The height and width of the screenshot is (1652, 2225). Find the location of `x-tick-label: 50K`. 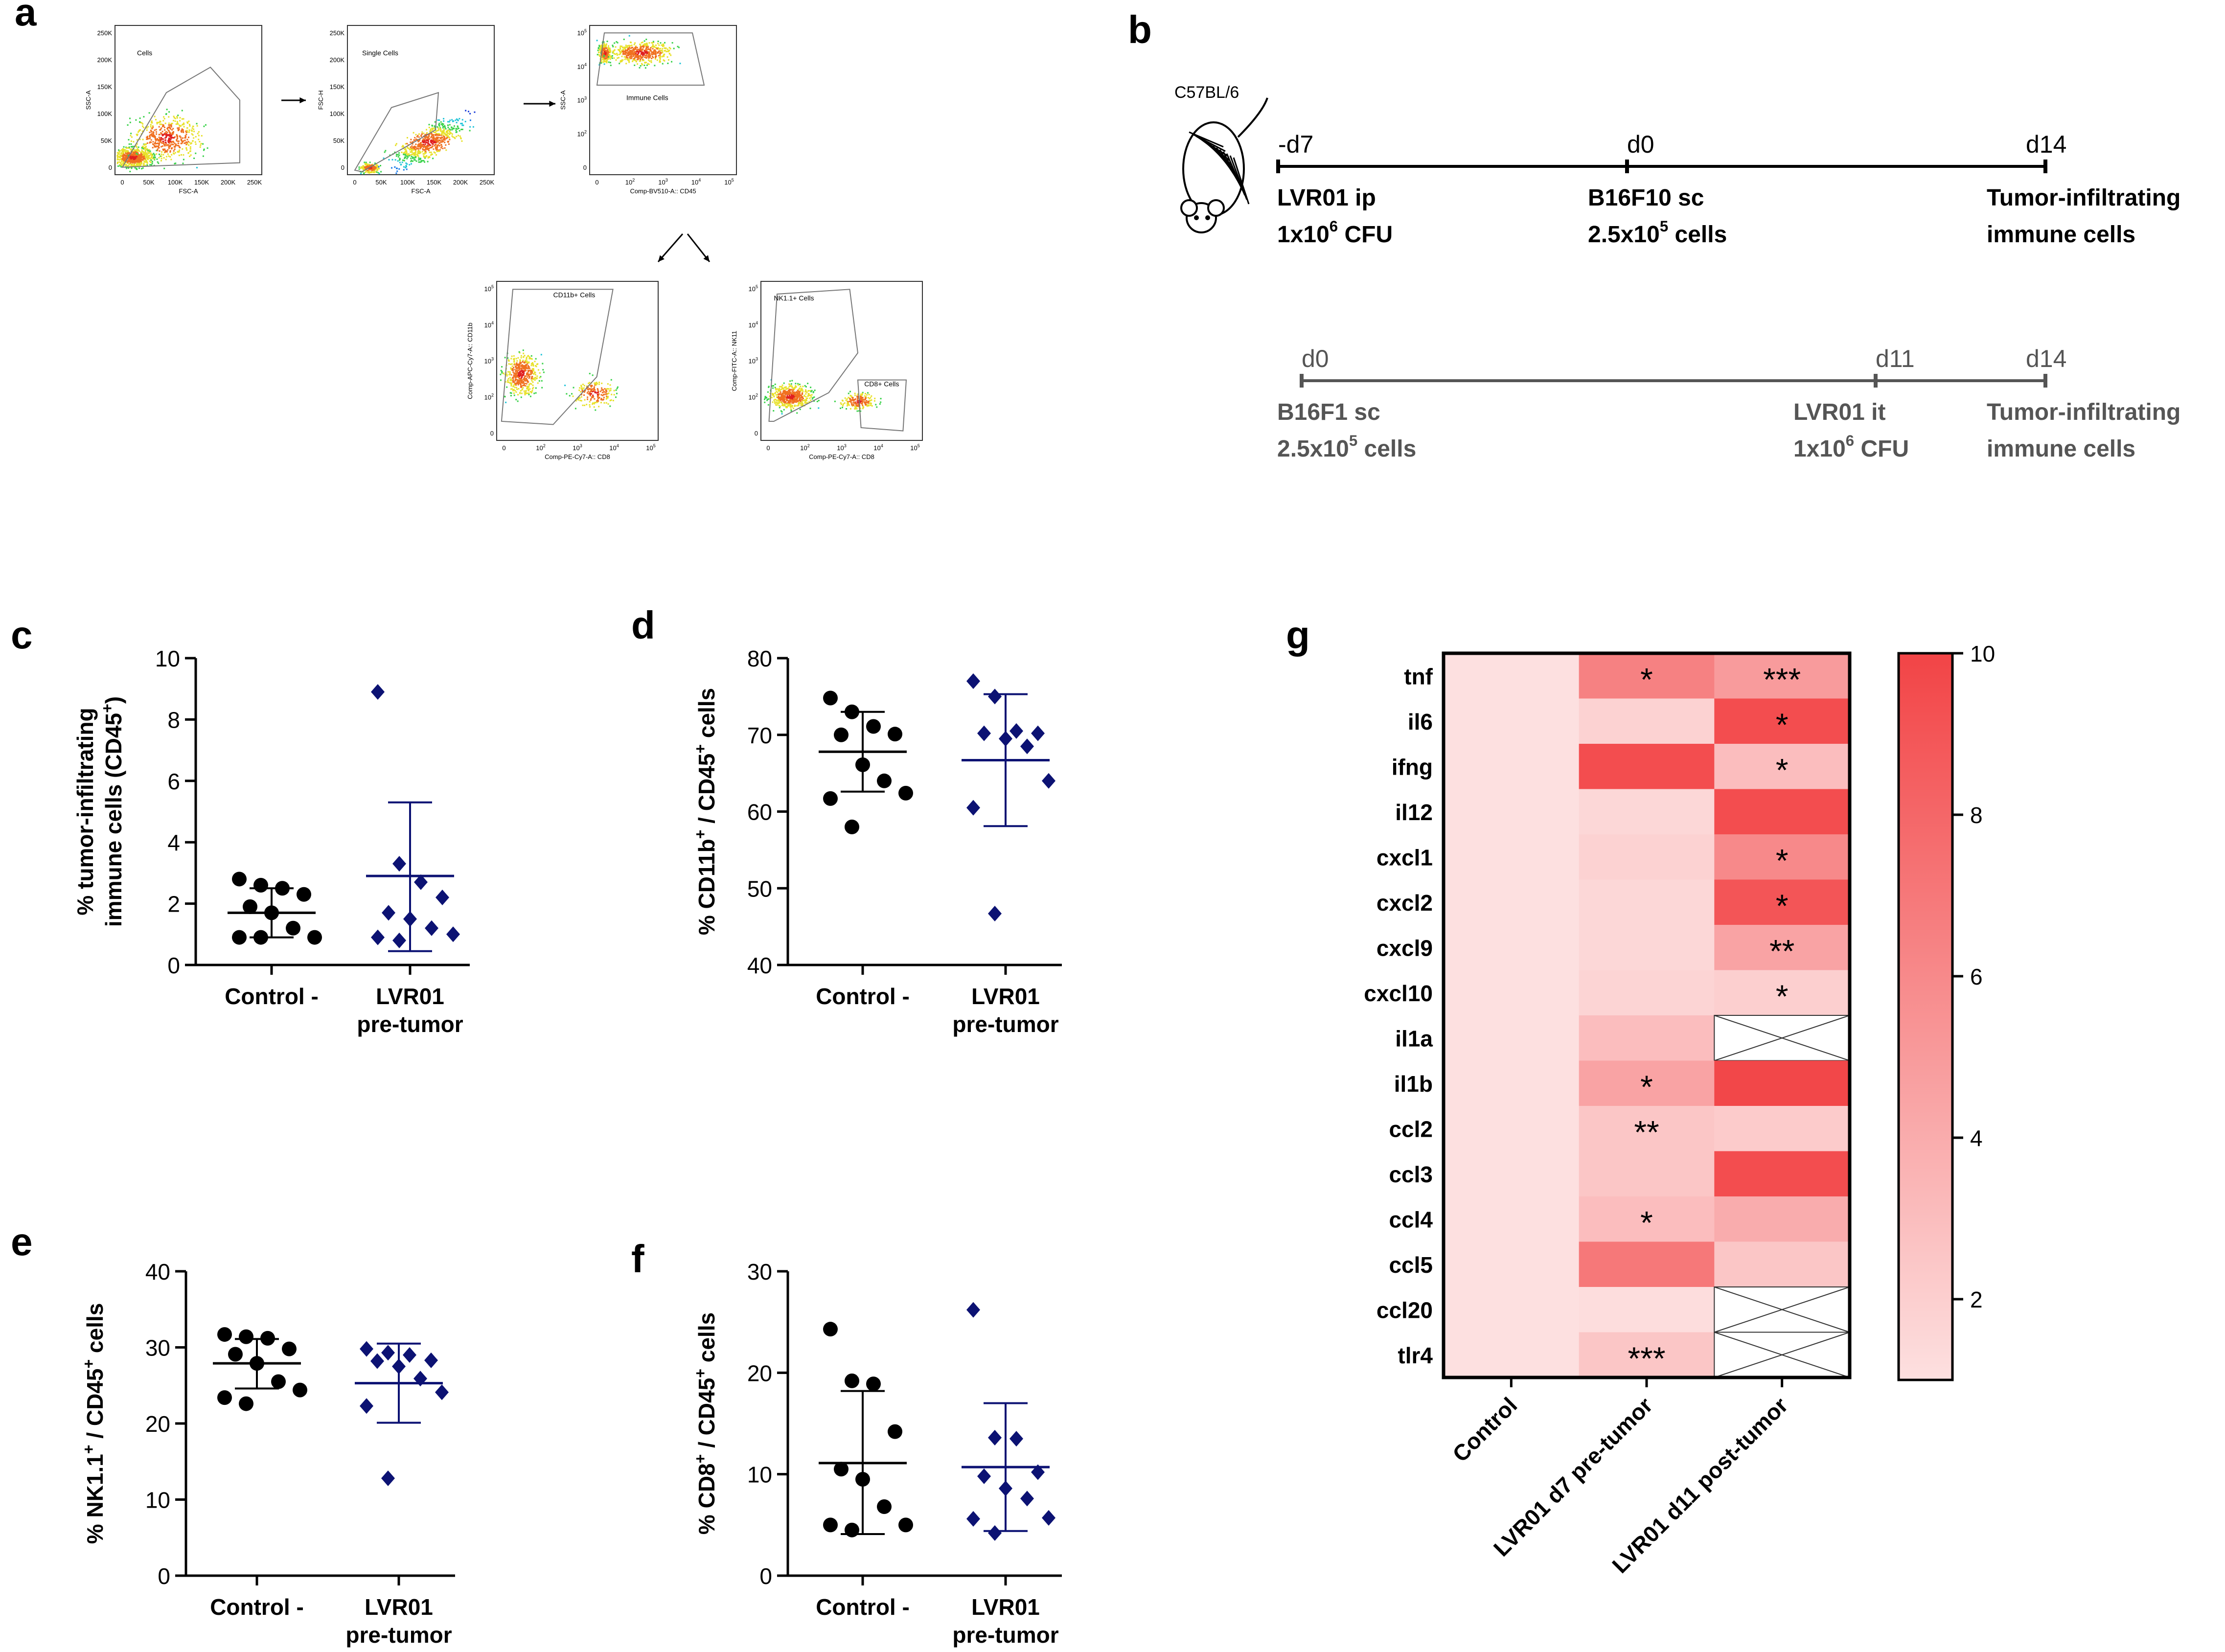

x-tick-label: 50K is located at coordinates (381, 182).